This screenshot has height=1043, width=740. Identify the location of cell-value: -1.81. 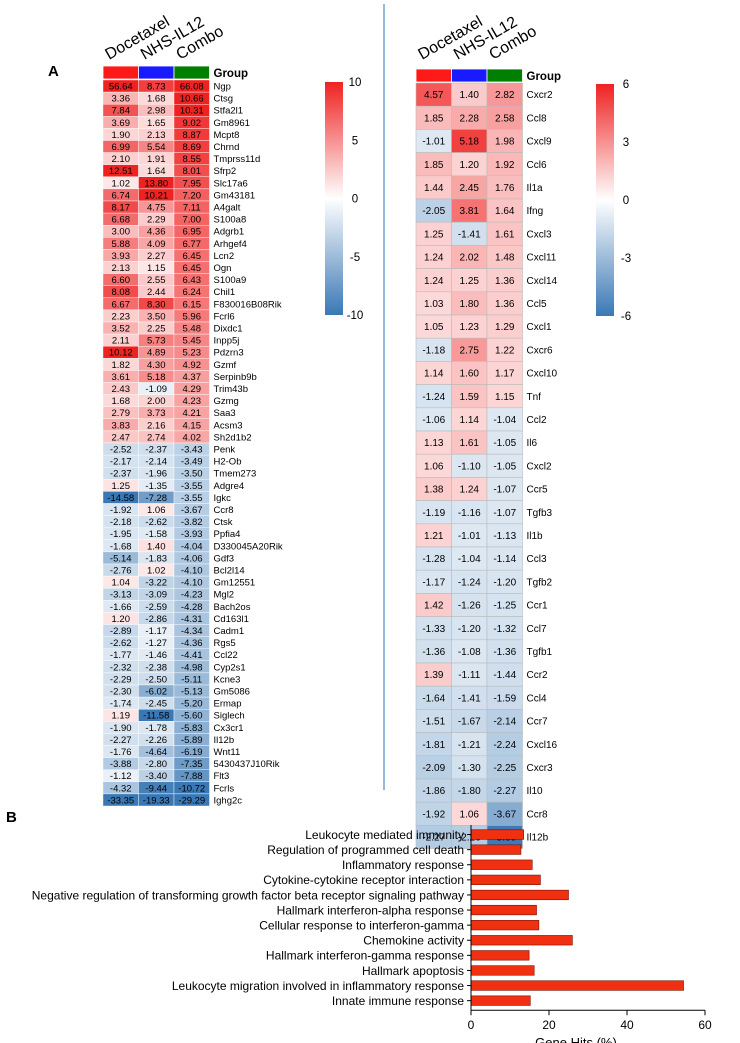
(433, 745).